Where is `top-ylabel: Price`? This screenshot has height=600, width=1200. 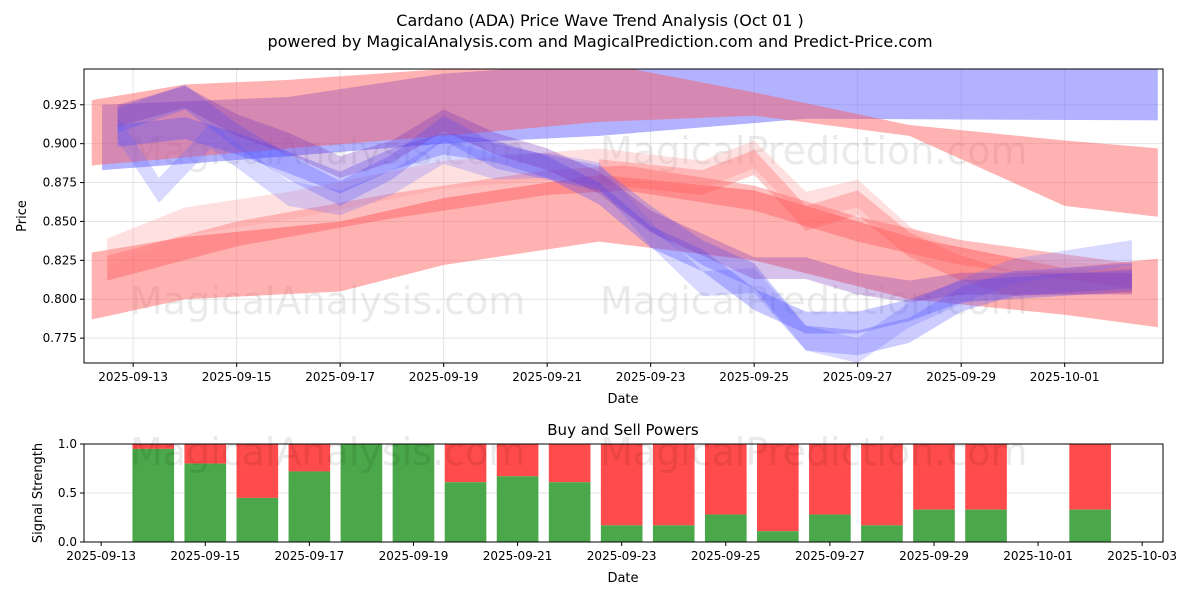 top-ylabel: Price is located at coordinates (22, 216).